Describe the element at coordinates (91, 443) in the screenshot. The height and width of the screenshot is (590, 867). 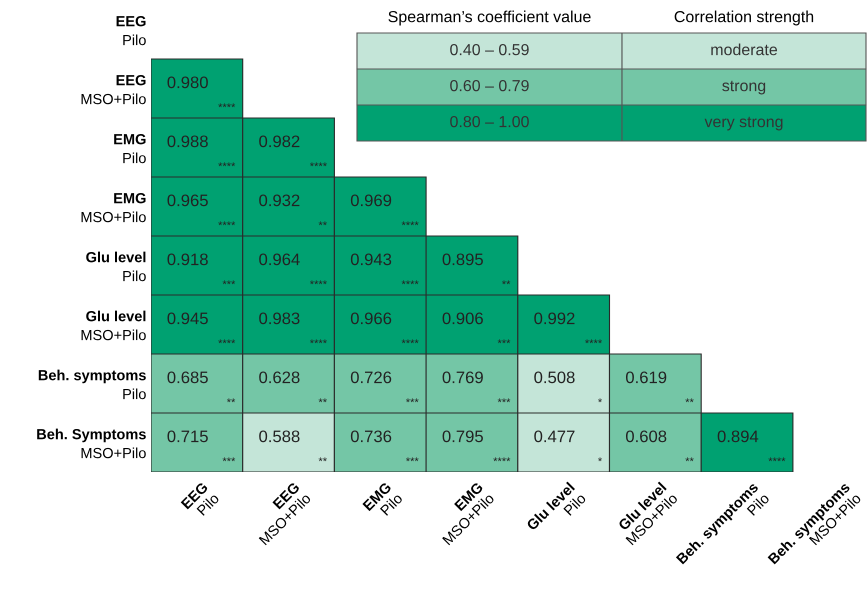
I see `y-tick-label: Beh. Symptoms MSO+Pilo` at that location.